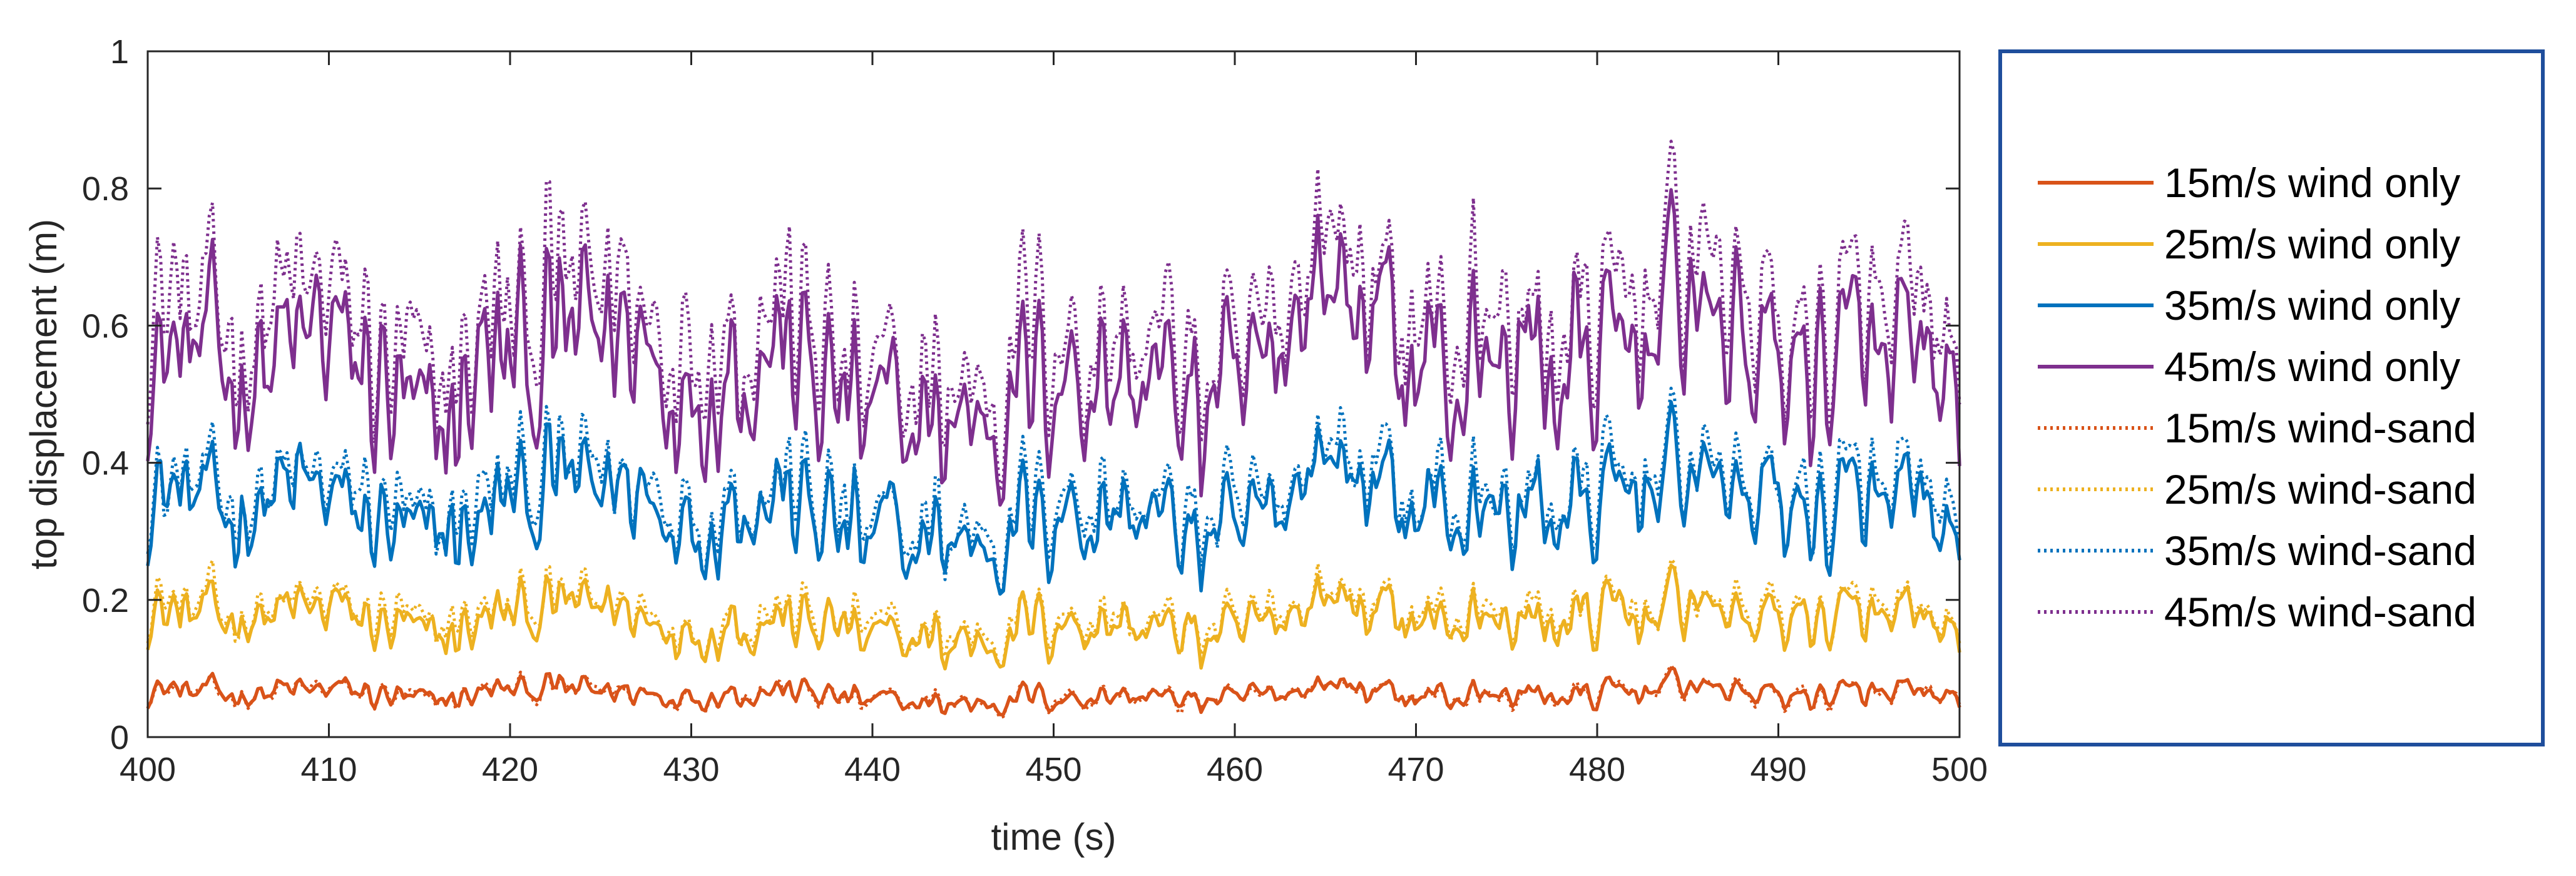  What do you see at coordinates (2312, 305) in the screenshot?
I see `legend-label: 35m/s wind only` at bounding box center [2312, 305].